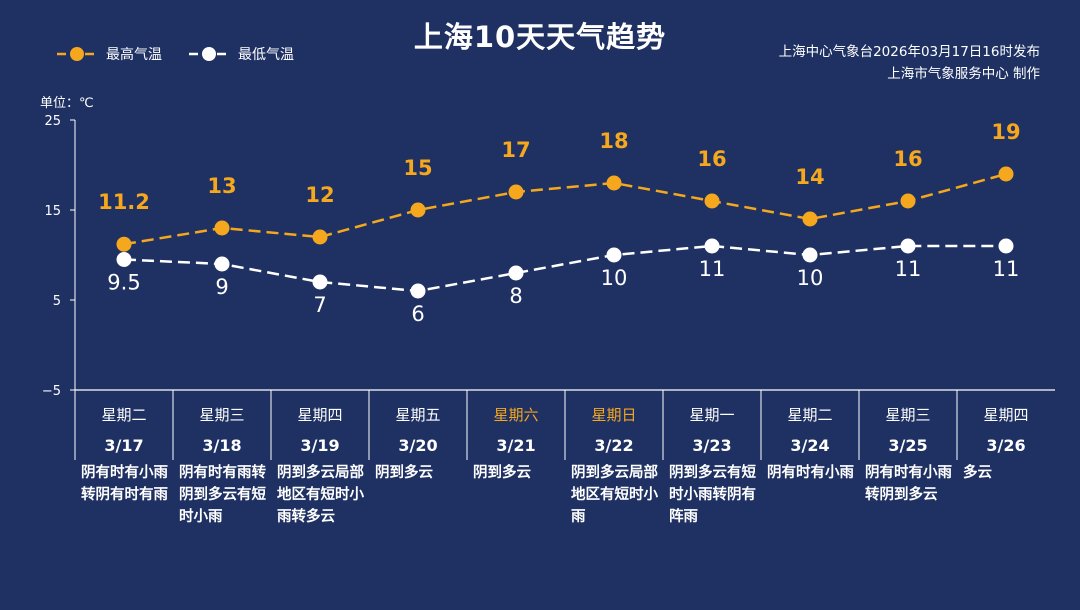  What do you see at coordinates (908, 484) in the screenshot?
I see `weather-desc: 阴有时有小雨转阴到多云` at bounding box center [908, 484].